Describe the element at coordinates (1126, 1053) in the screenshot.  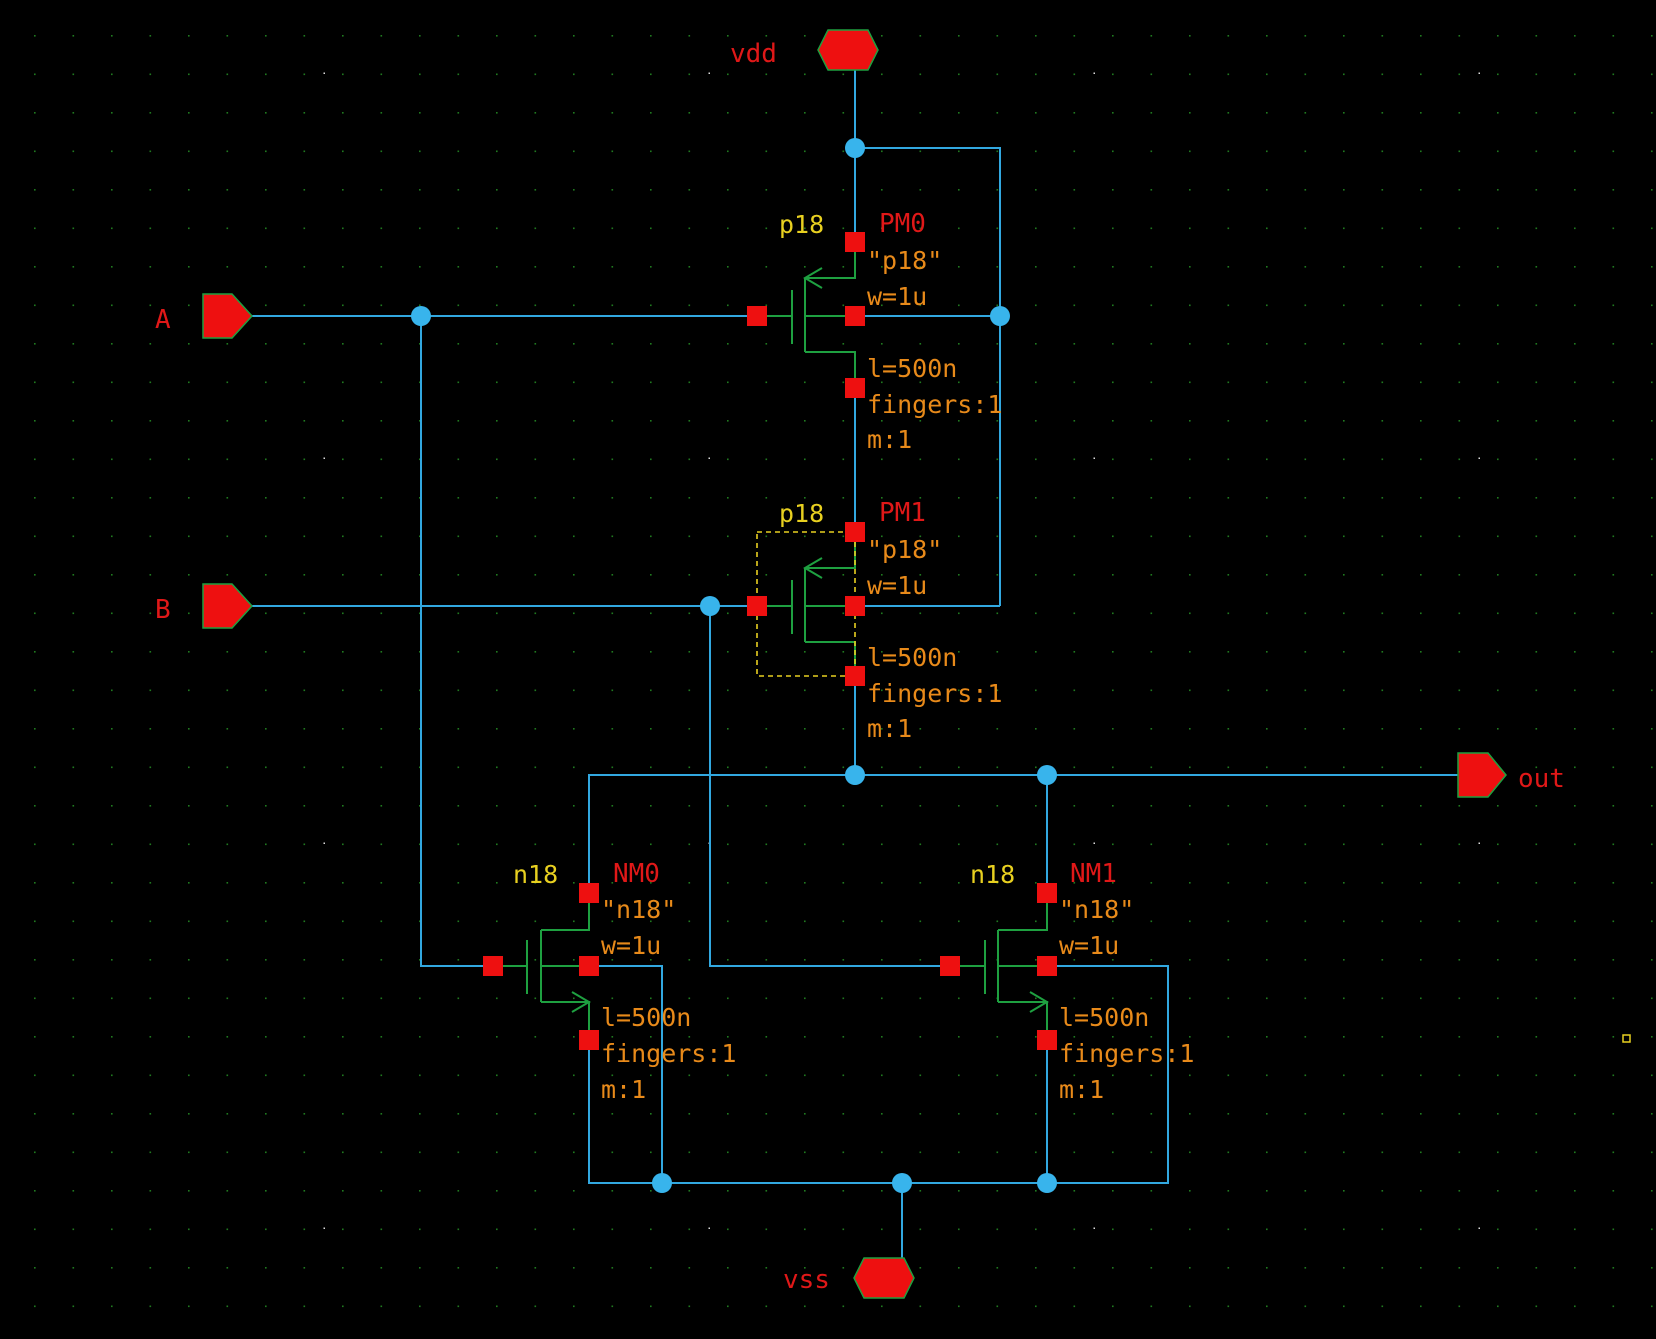
I see `nm1-fingers: fingers:1` at that location.